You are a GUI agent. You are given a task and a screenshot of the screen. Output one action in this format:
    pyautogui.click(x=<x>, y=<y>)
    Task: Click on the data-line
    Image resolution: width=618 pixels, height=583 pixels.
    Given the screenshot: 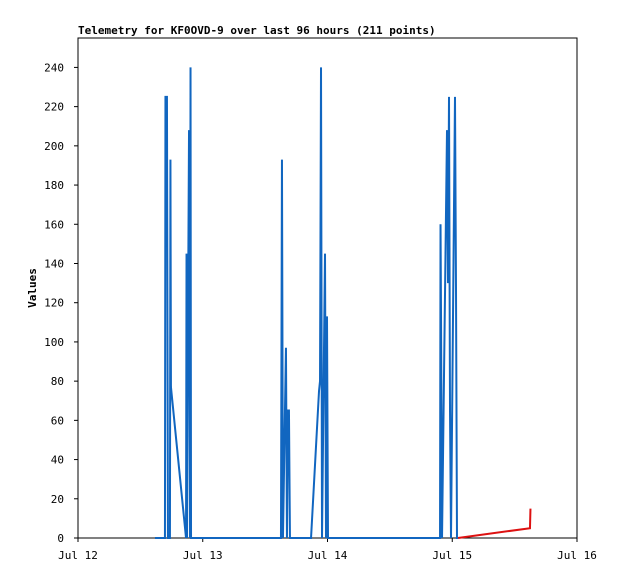 What is the action you would take?
    pyautogui.click(x=494, y=523)
    